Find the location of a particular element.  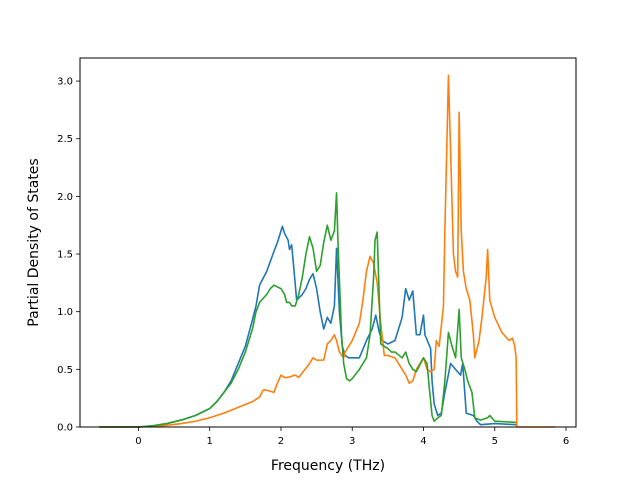

y-axis-ticks: 0.0 0.5 1.0 1.5 2.0 2.5 3.0 is located at coordinates (68, 255).